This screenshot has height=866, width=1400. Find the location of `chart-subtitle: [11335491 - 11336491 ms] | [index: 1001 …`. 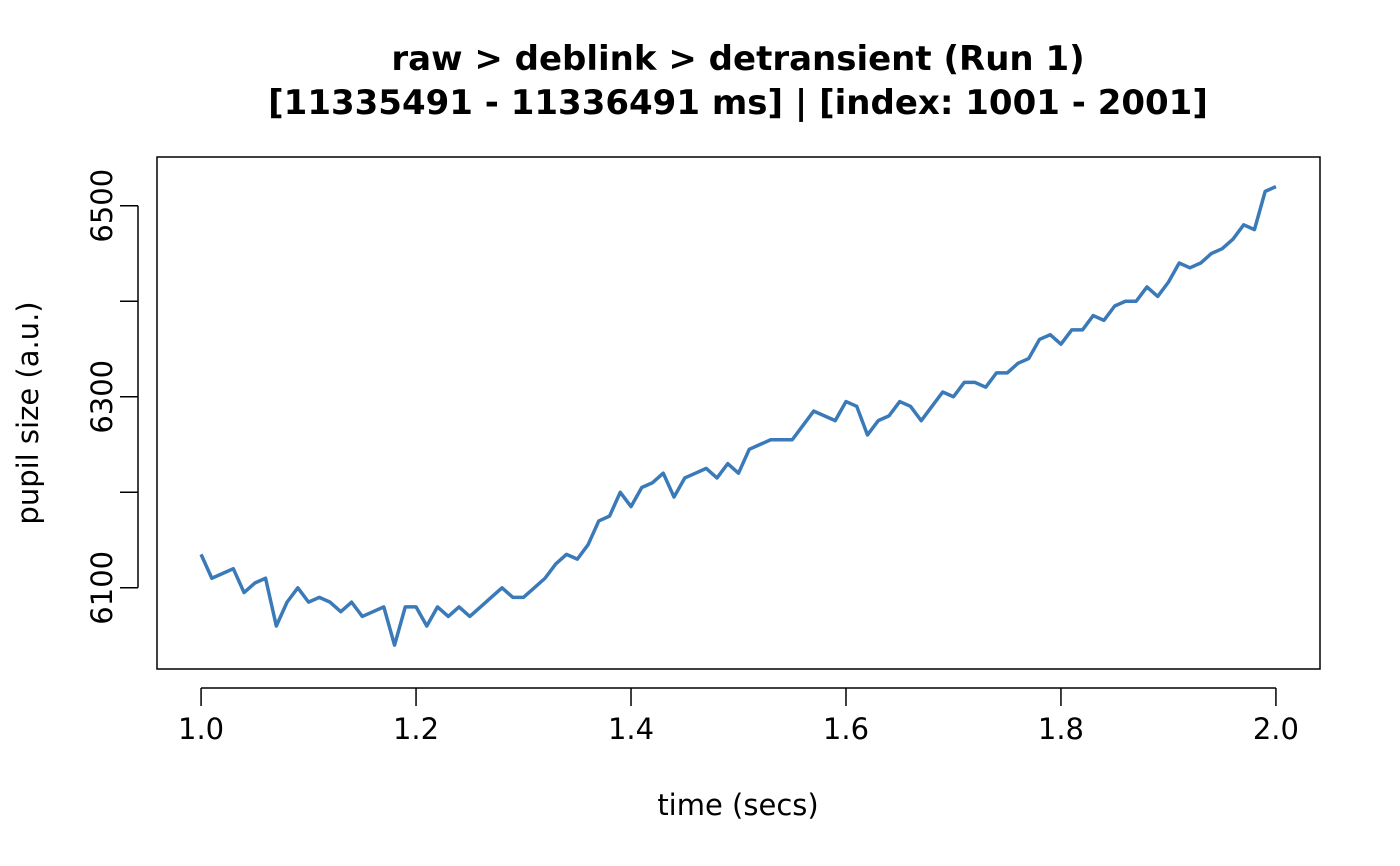

chart-subtitle: [11335491 - 11336491 ms] | [index: 1001 … is located at coordinates (738, 103).